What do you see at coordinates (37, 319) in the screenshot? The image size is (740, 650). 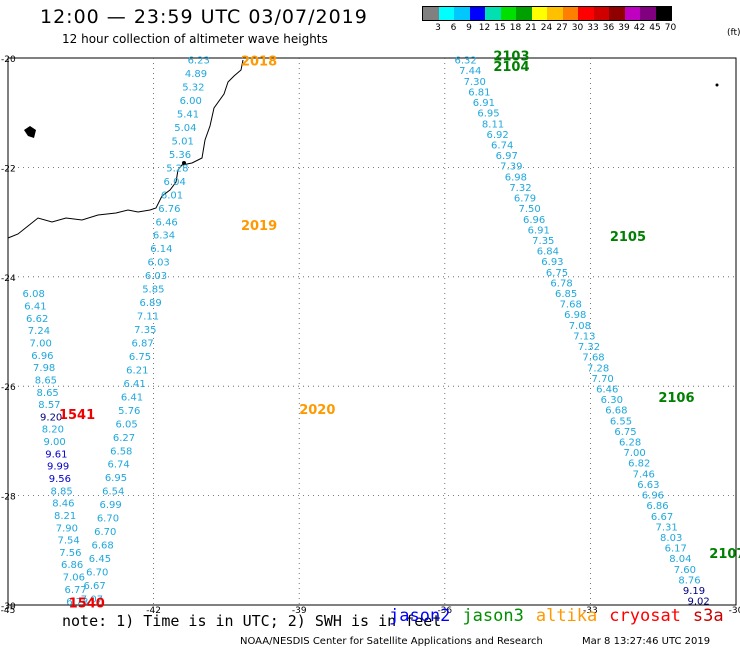 I see `swh-value: 6.62` at bounding box center [37, 319].